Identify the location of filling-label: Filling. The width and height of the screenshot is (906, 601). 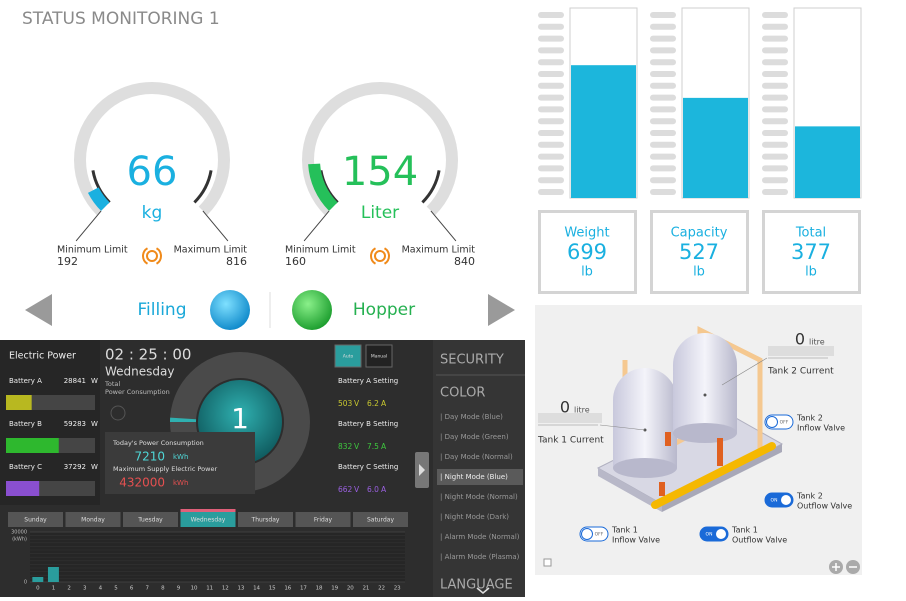
(162, 310).